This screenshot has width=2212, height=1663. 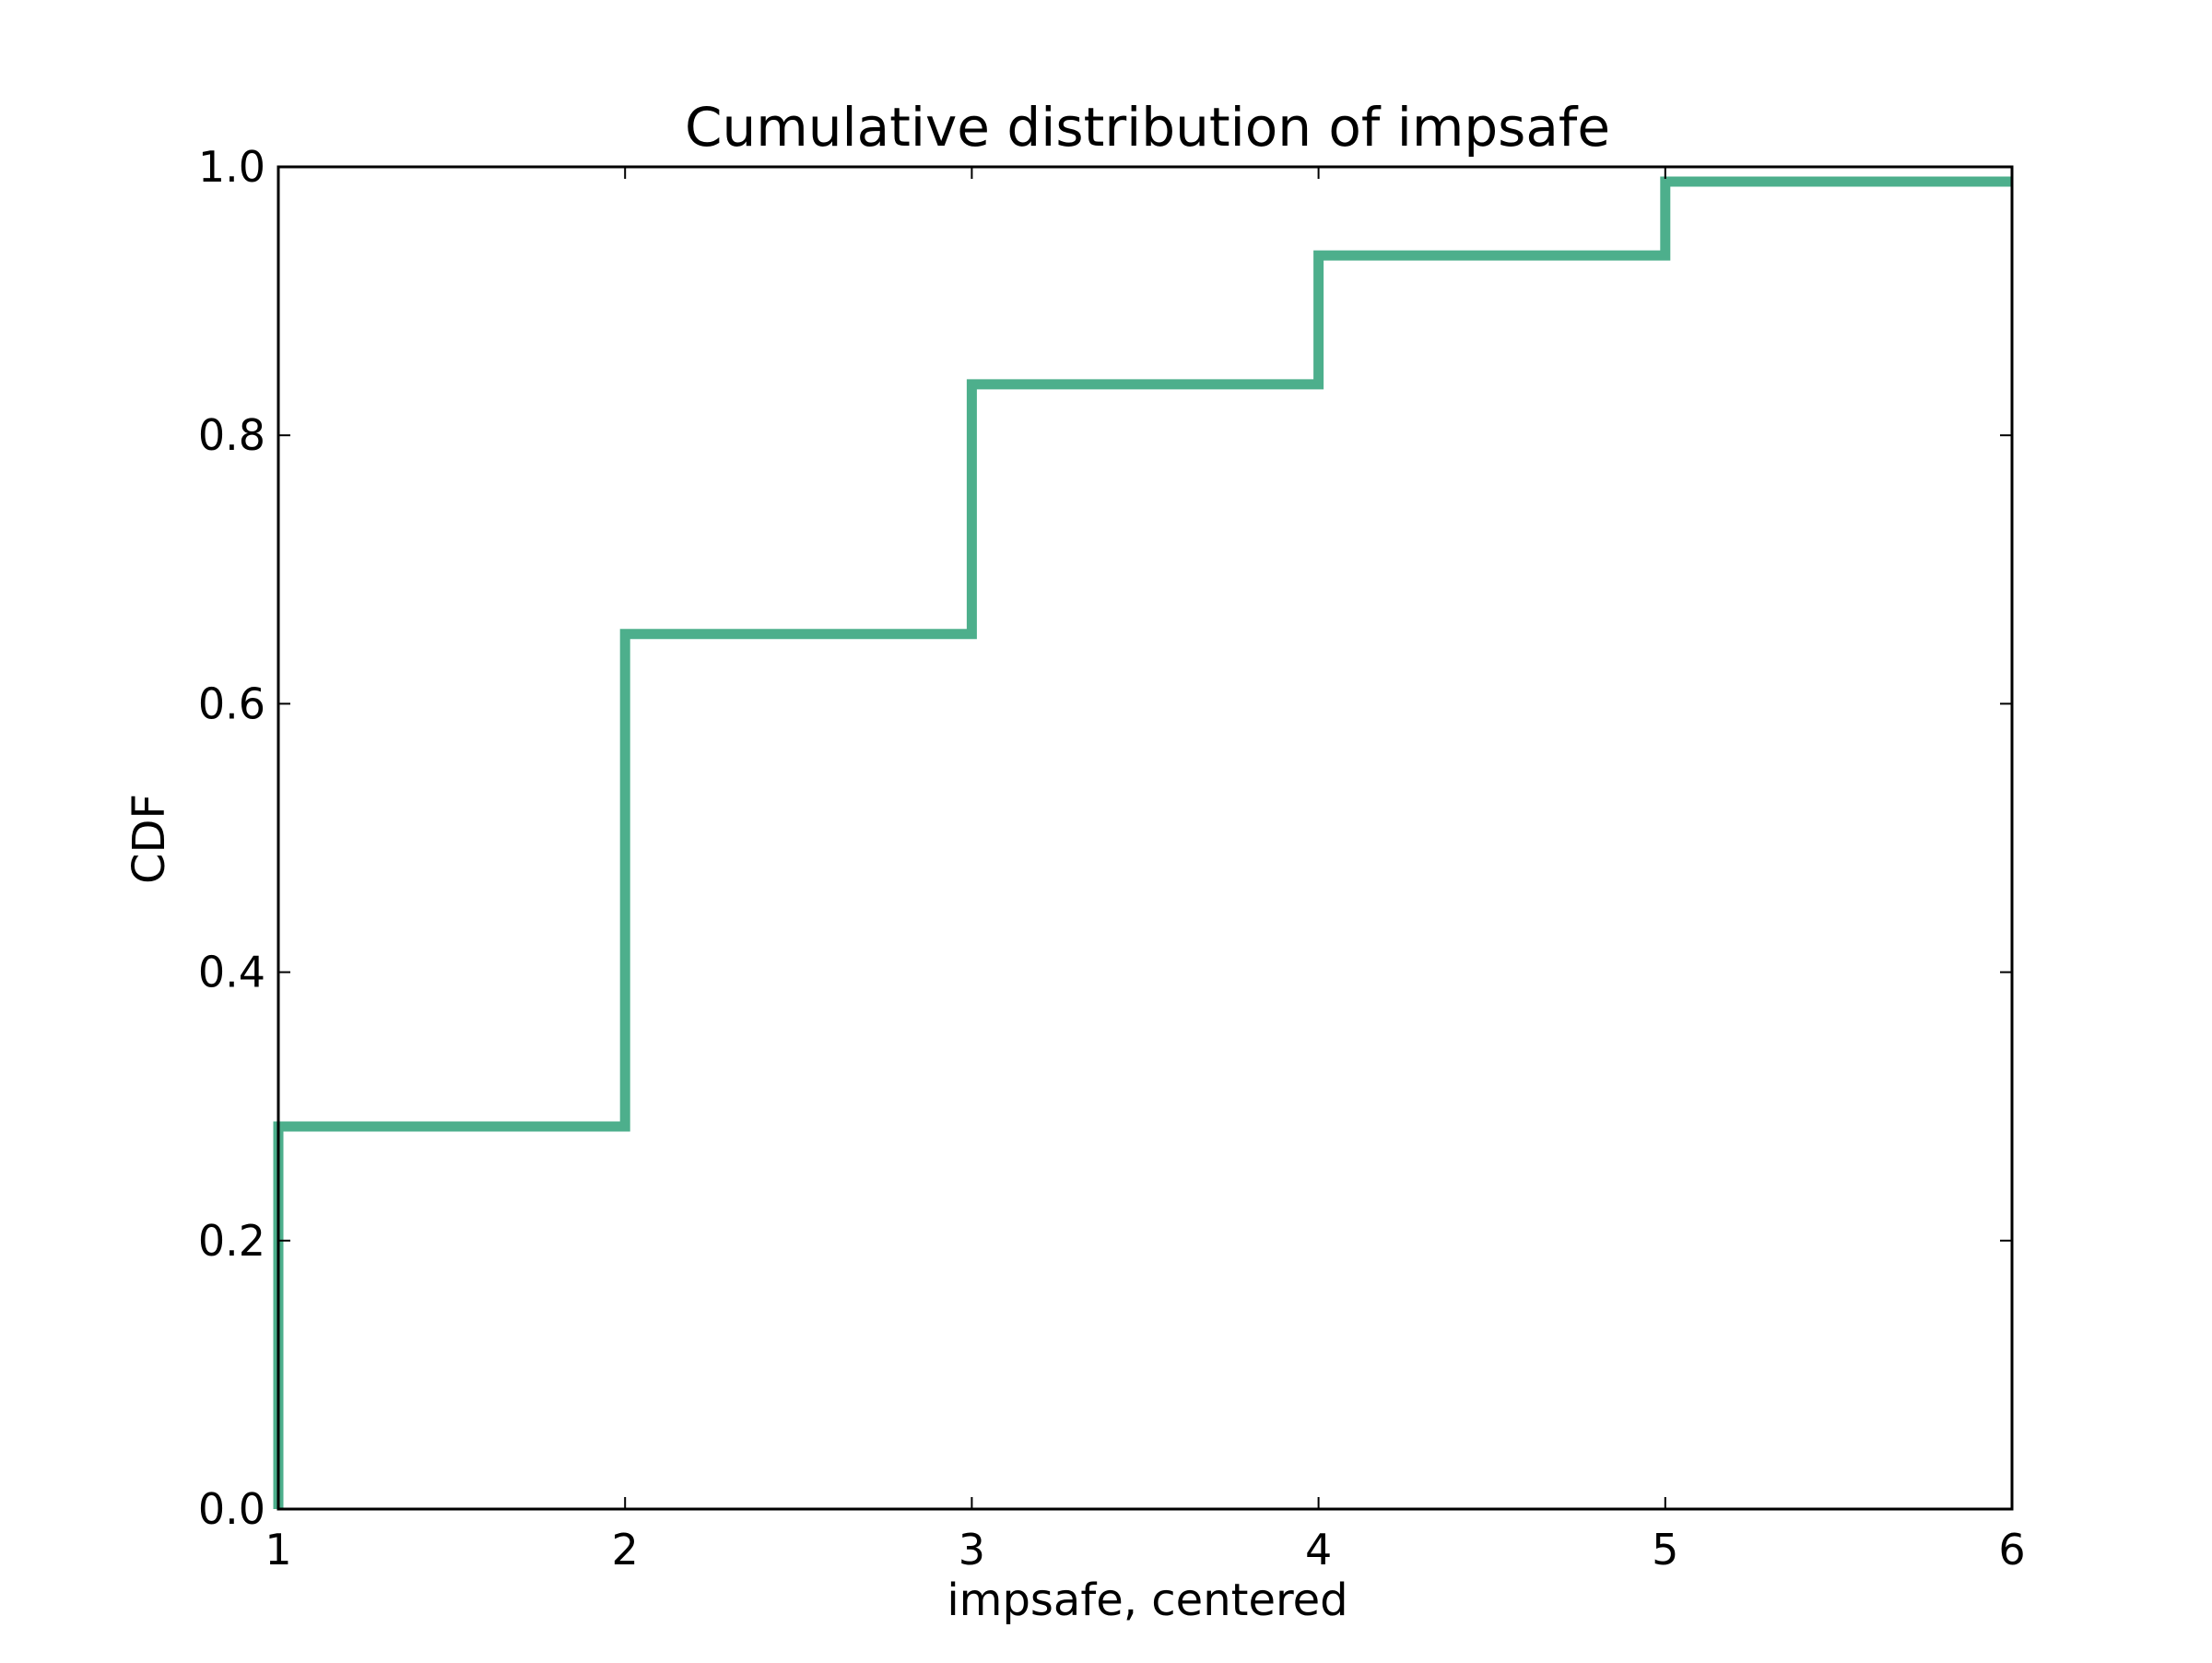 I want to click on y-tick-label: 0.0, so click(x=231, y=1509).